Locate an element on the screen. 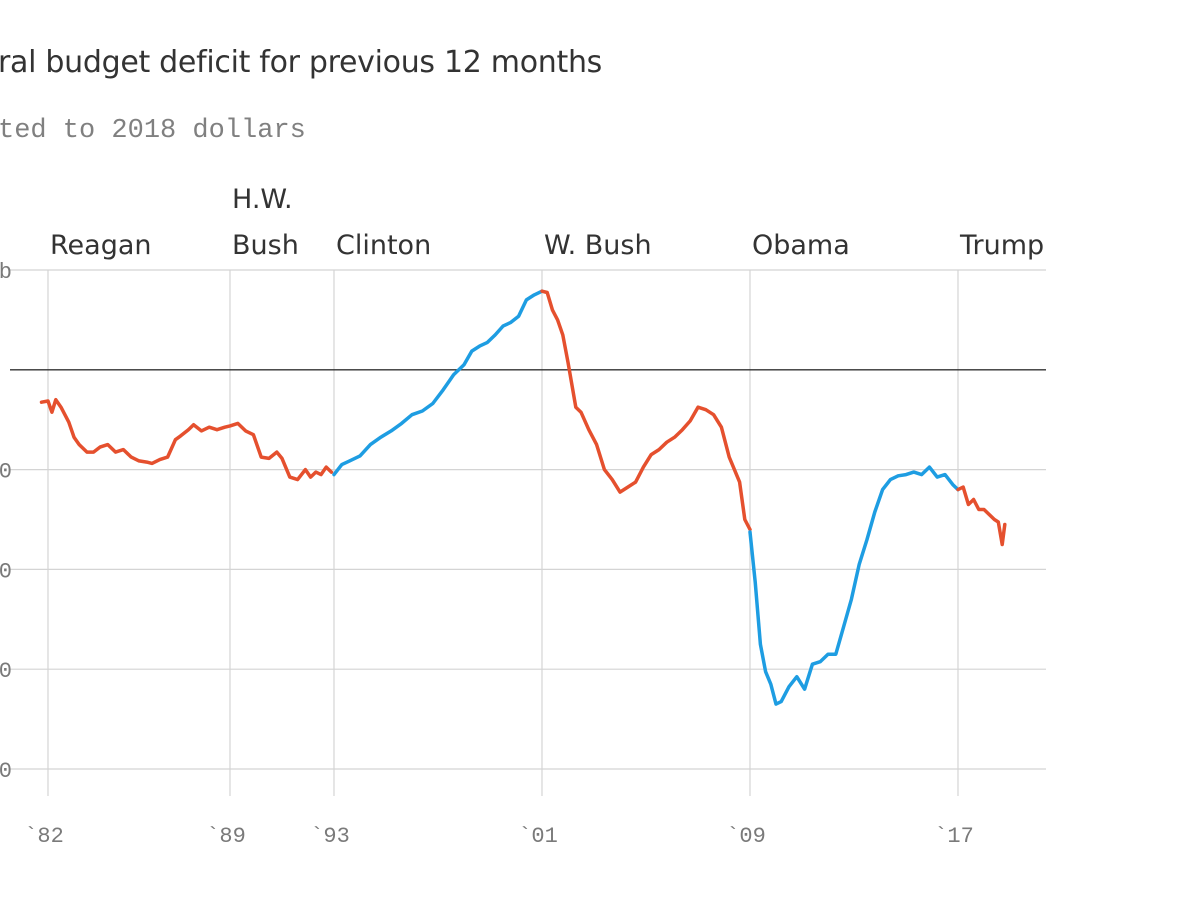 The height and width of the screenshot is (900, 1200). x-tick-label-3: `01 is located at coordinates (538, 836).